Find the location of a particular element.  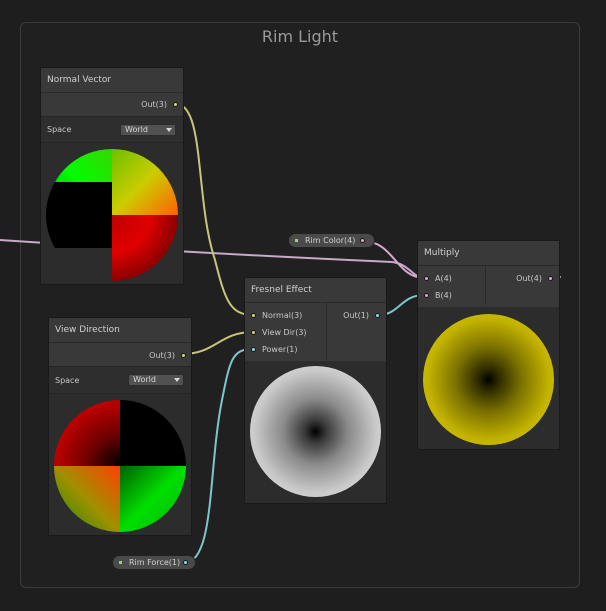

rim-color-property: Rim Color(4) is located at coordinates (331, 240).